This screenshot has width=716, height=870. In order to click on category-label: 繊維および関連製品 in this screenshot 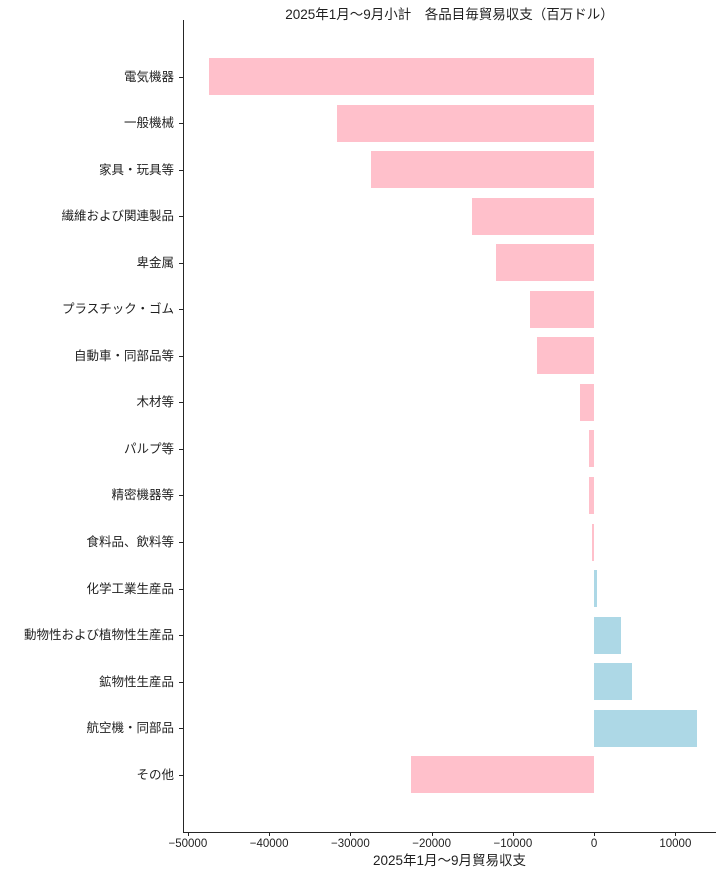, I will do `click(117, 216)`.